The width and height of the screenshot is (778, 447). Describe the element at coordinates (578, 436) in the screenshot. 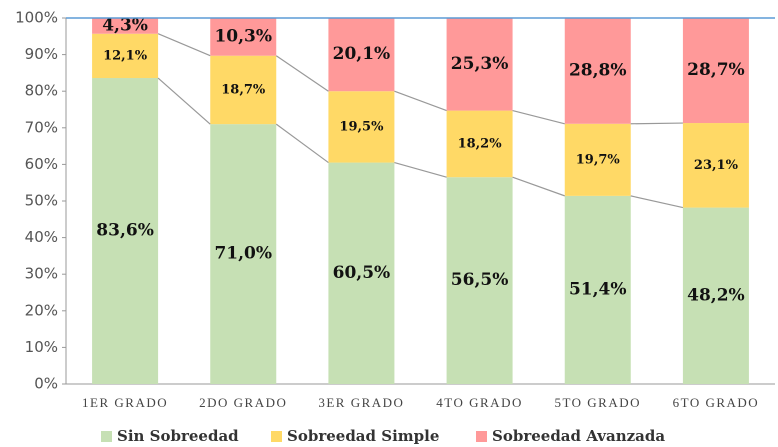

I see `legend-label: Sobreedad Avanzada` at that location.